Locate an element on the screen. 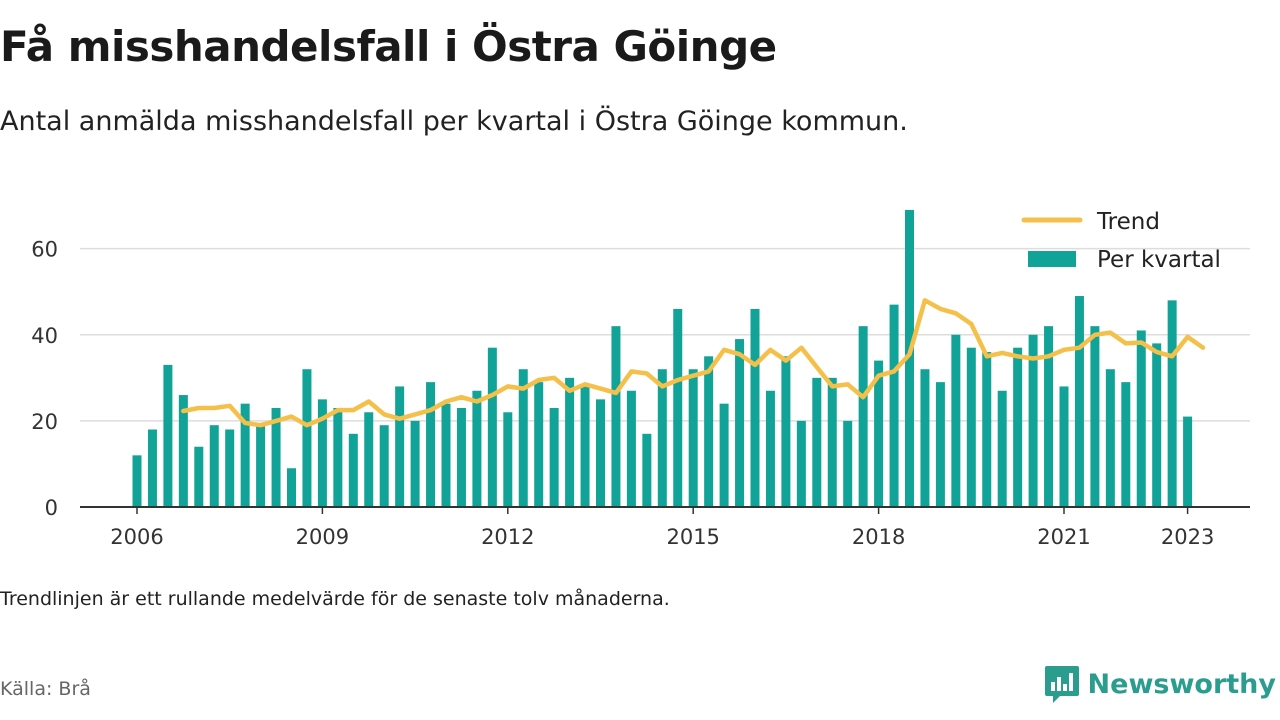  y-axis-ticks: 0 20 40 60 is located at coordinates (44, 379).